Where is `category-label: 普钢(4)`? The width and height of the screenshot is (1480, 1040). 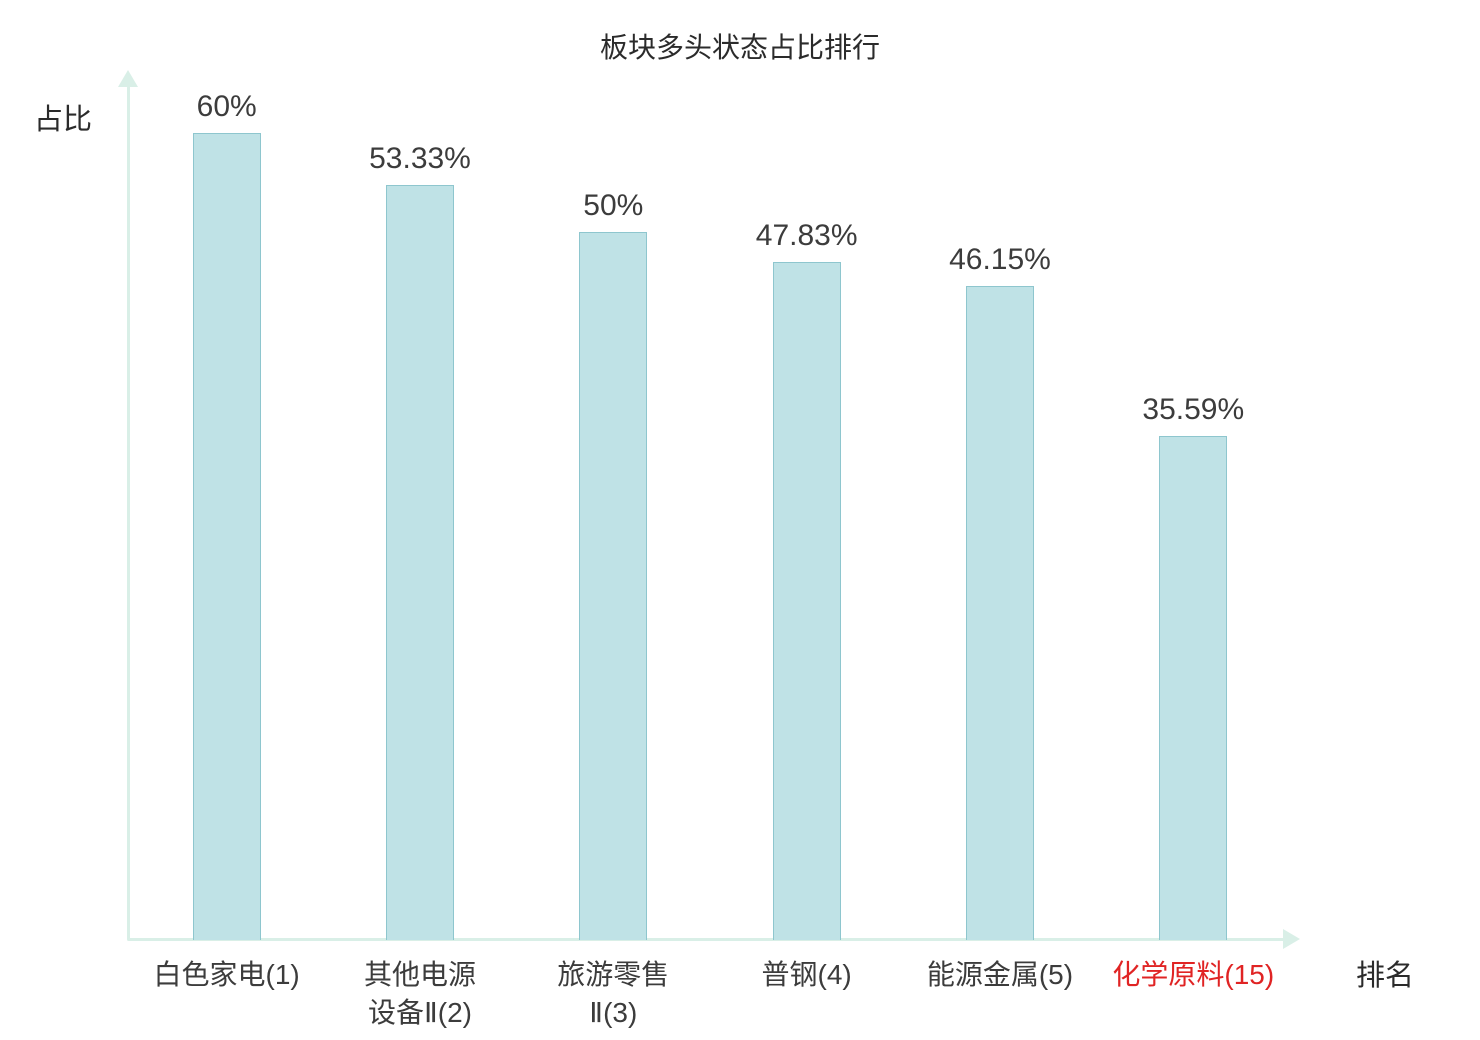
category-label: 普钢(4) is located at coordinates (806, 974).